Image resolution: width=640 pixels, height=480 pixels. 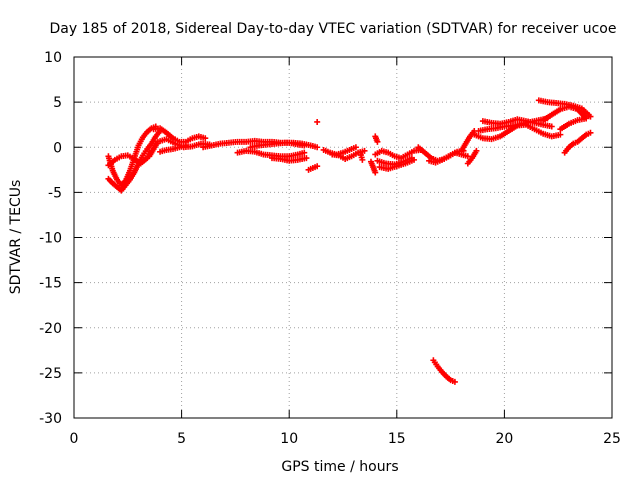 What do you see at coordinates (397, 439) in the screenshot?
I see `x-tick-label: 15` at bounding box center [397, 439].